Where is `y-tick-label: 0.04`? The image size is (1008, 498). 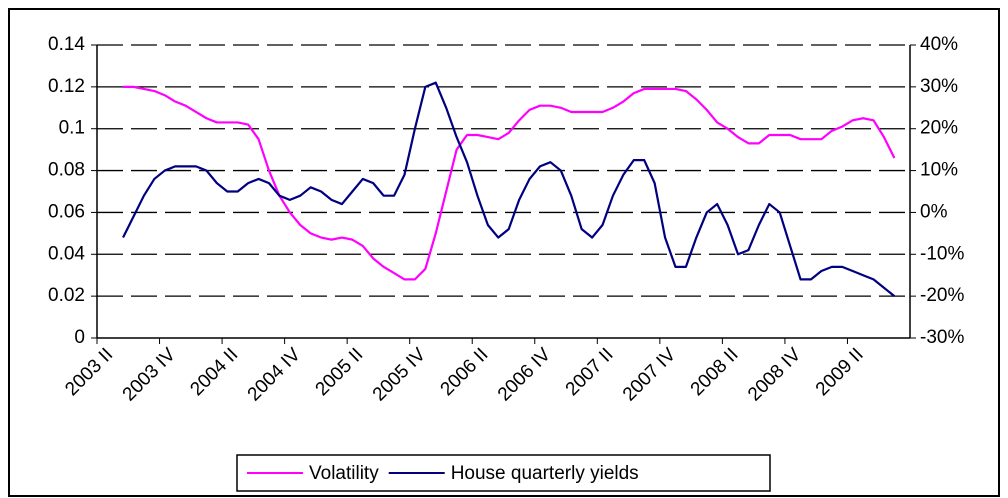
y-tick-label: 0.04 is located at coordinates (66, 253).